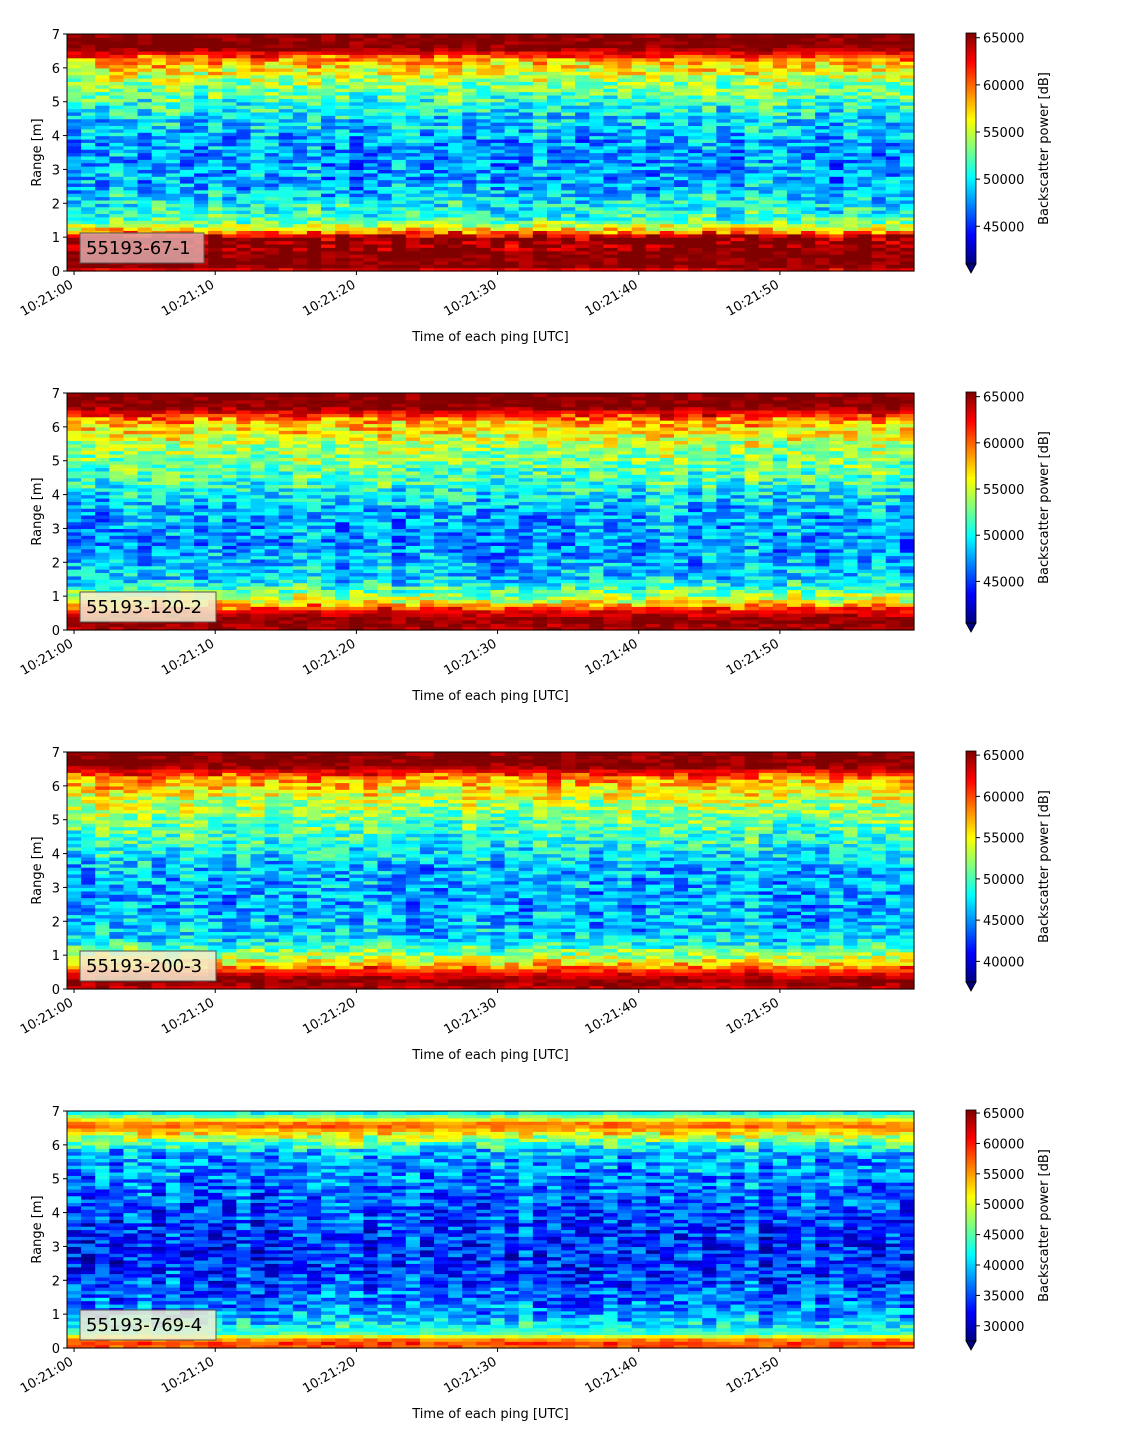  I want to click on x-tick-label: 10:21:10, so click(188, 298).